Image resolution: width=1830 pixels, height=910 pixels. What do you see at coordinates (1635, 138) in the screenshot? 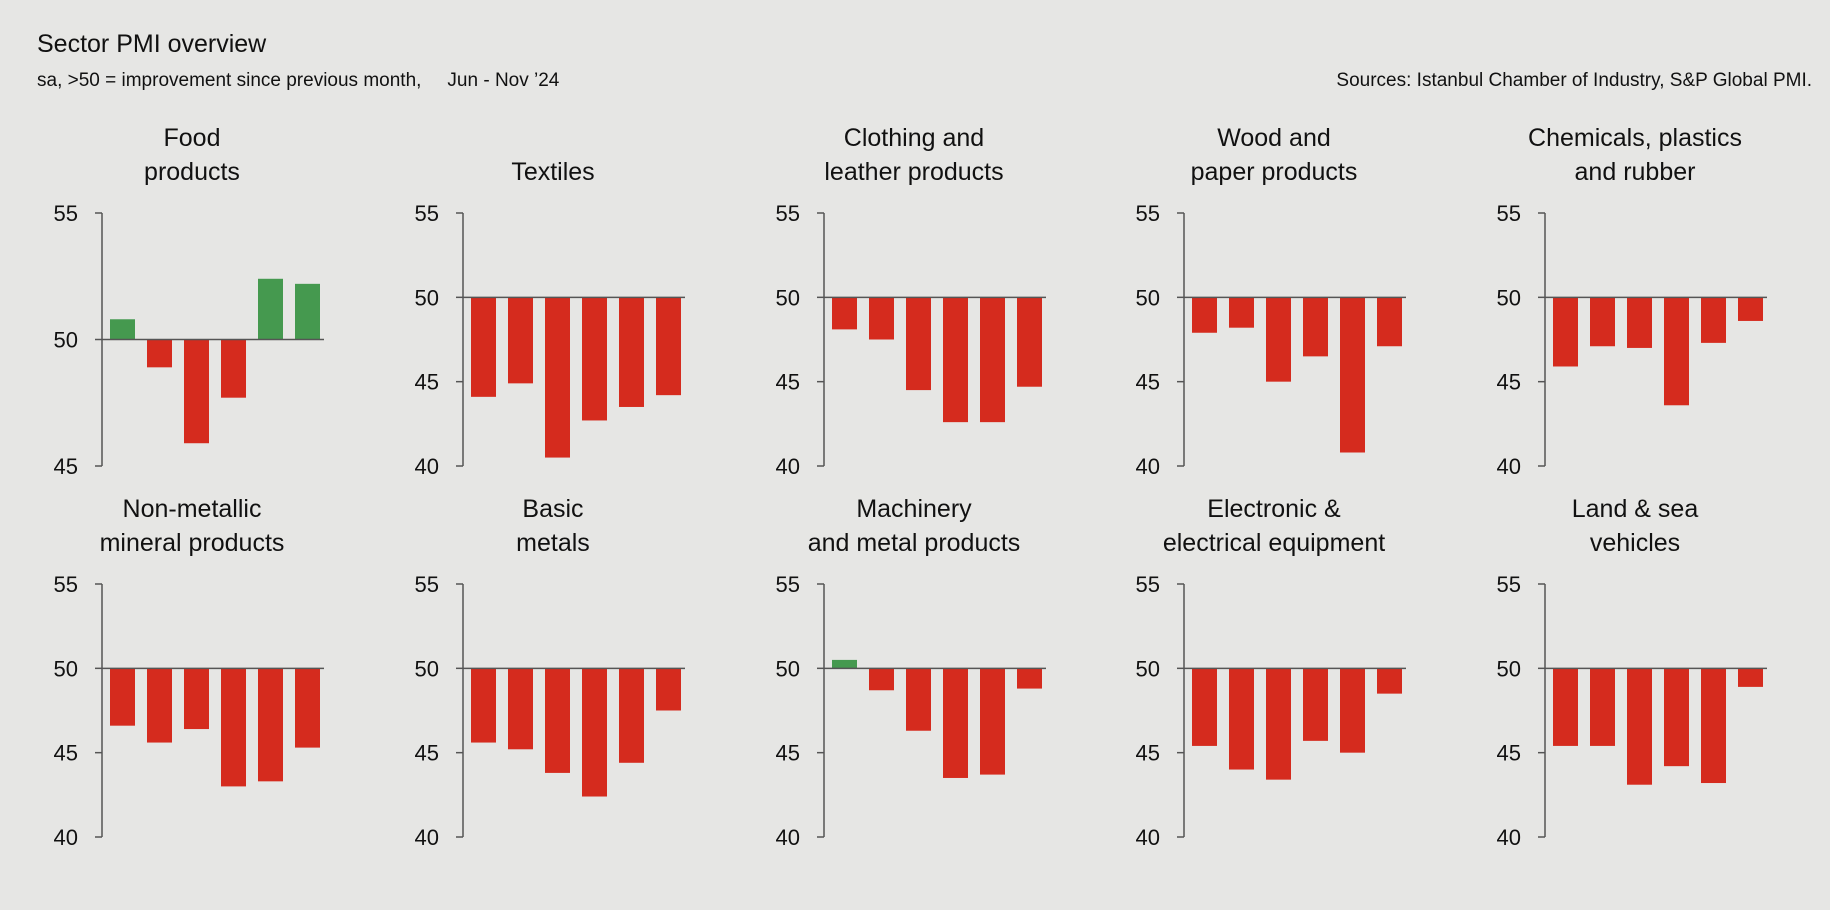
I see `panel-title: Chemicals, plastics` at bounding box center [1635, 138].